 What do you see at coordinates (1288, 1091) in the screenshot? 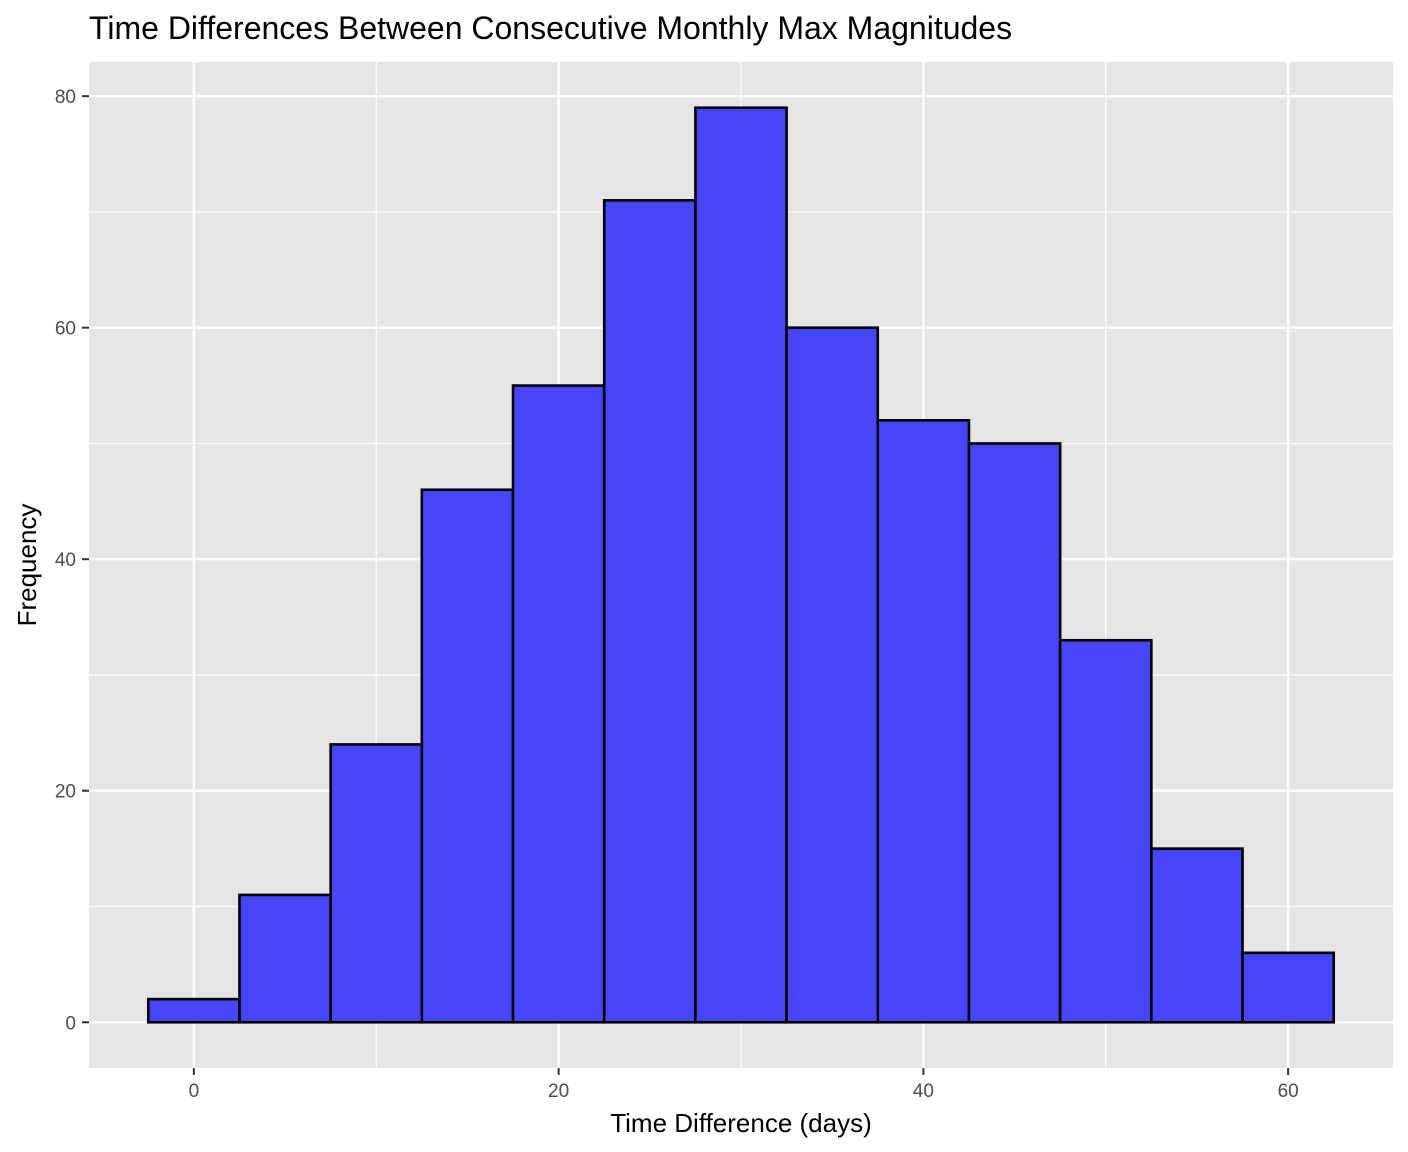
I see `x-tick-label: 60` at bounding box center [1288, 1091].